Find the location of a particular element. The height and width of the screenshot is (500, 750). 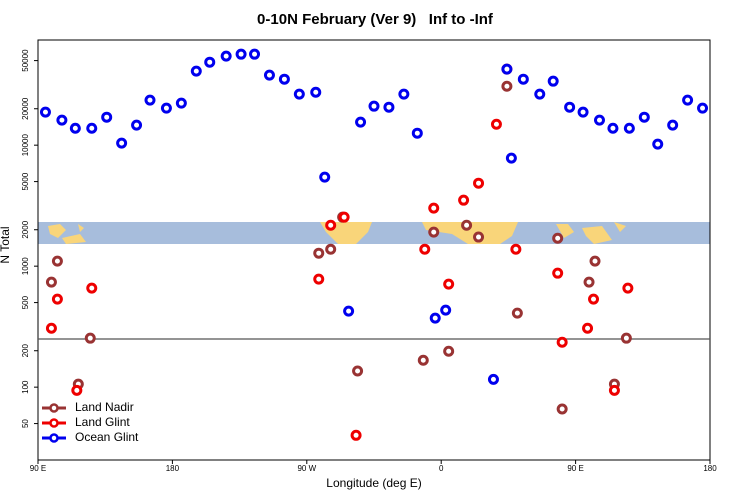

y-tick-label: 1000 is located at coordinates (25, 266).